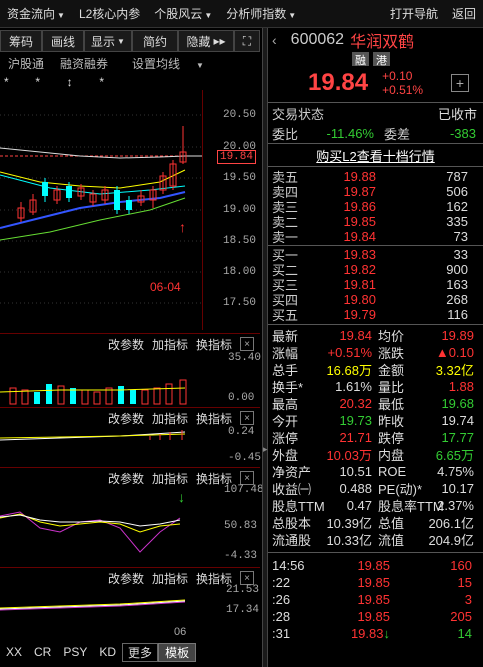 The width and height of the screenshot is (483, 667). What do you see at coordinates (274, 40) in the screenshot?
I see `prev-stock-icon: ‹` at bounding box center [274, 40].